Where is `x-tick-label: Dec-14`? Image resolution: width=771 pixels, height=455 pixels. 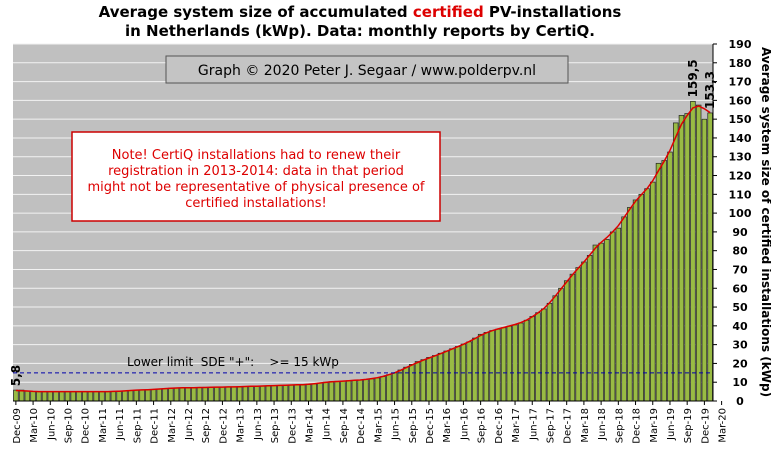 x-tick-label: Dec-14 is located at coordinates (361, 426).